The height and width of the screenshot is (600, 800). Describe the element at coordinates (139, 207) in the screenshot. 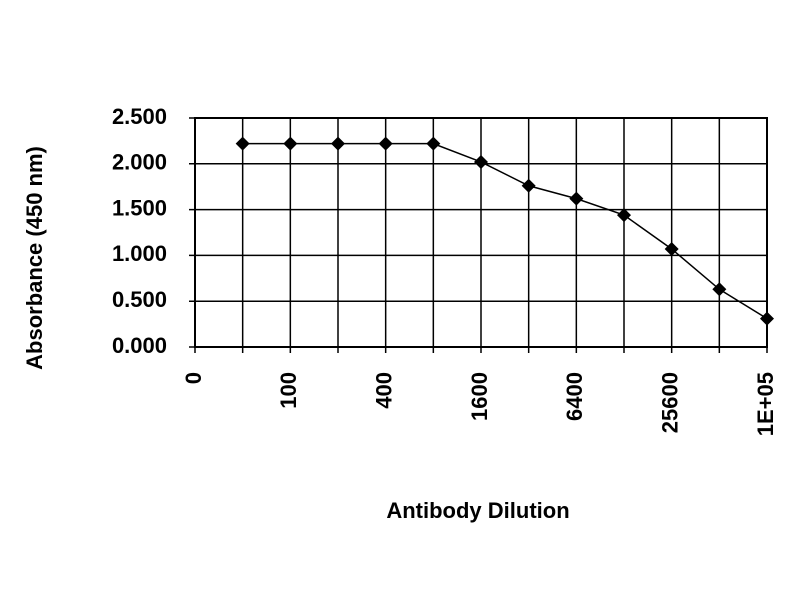

I see `y-tick-label: 1.500` at that location.